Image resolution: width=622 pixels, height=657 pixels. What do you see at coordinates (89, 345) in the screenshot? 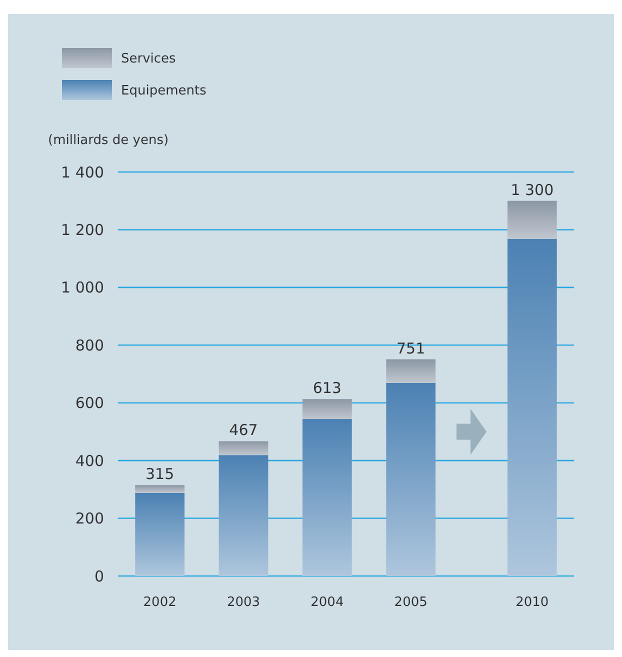
I see `y-tick-label: 800` at bounding box center [89, 345].